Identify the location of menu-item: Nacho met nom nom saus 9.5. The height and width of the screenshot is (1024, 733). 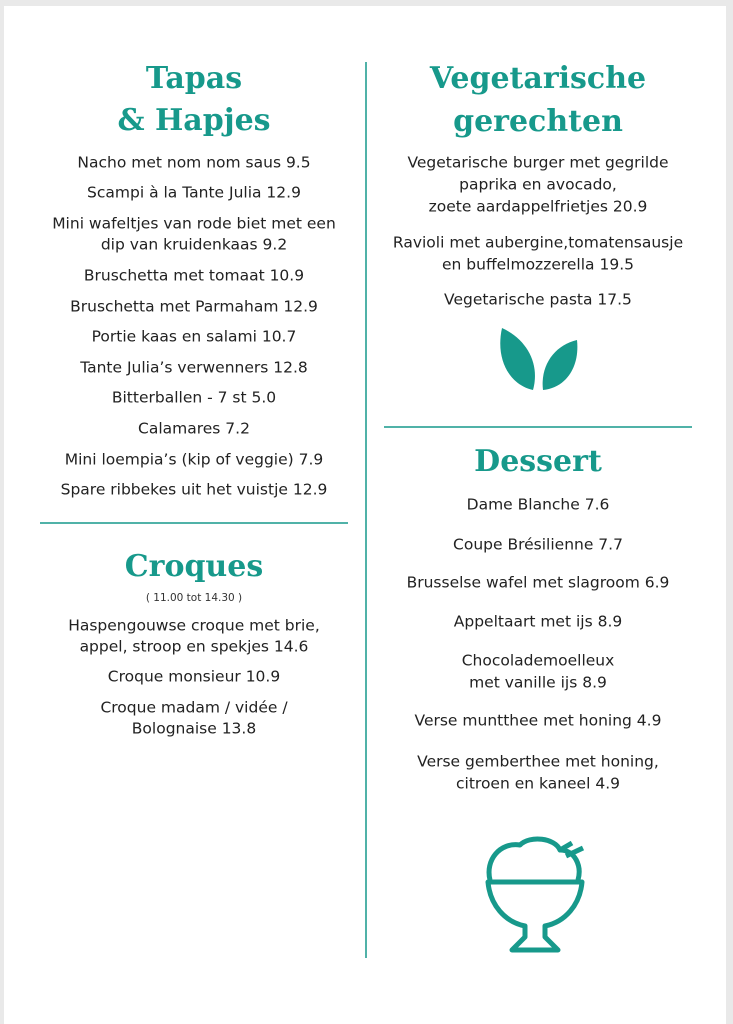
(193, 163).